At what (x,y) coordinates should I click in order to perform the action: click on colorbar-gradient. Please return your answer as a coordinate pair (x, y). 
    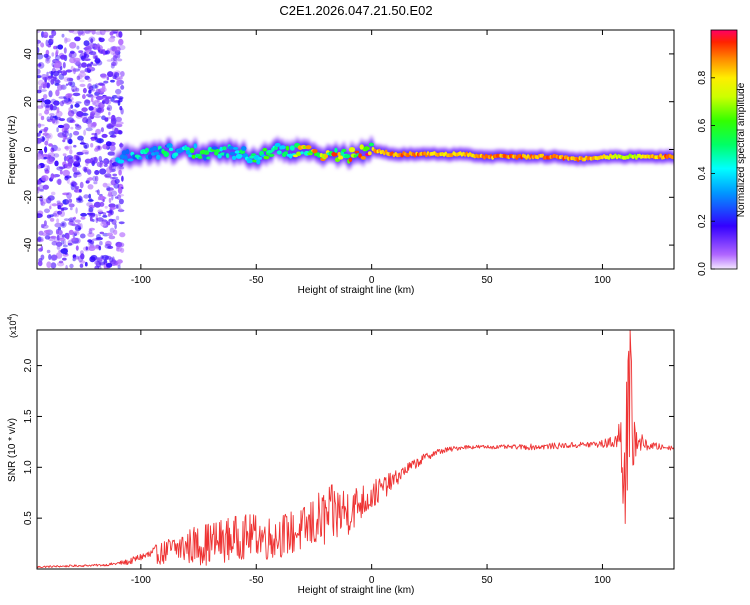
    Looking at the image, I should click on (724, 149).